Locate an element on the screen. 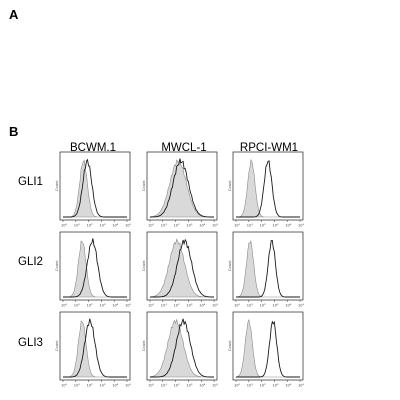  histogram-panel-gli2-bcwm1: 10⁰ 10¹ 10² 10³ 10⁴ 10⁵ Count is located at coordinates (93, 269).